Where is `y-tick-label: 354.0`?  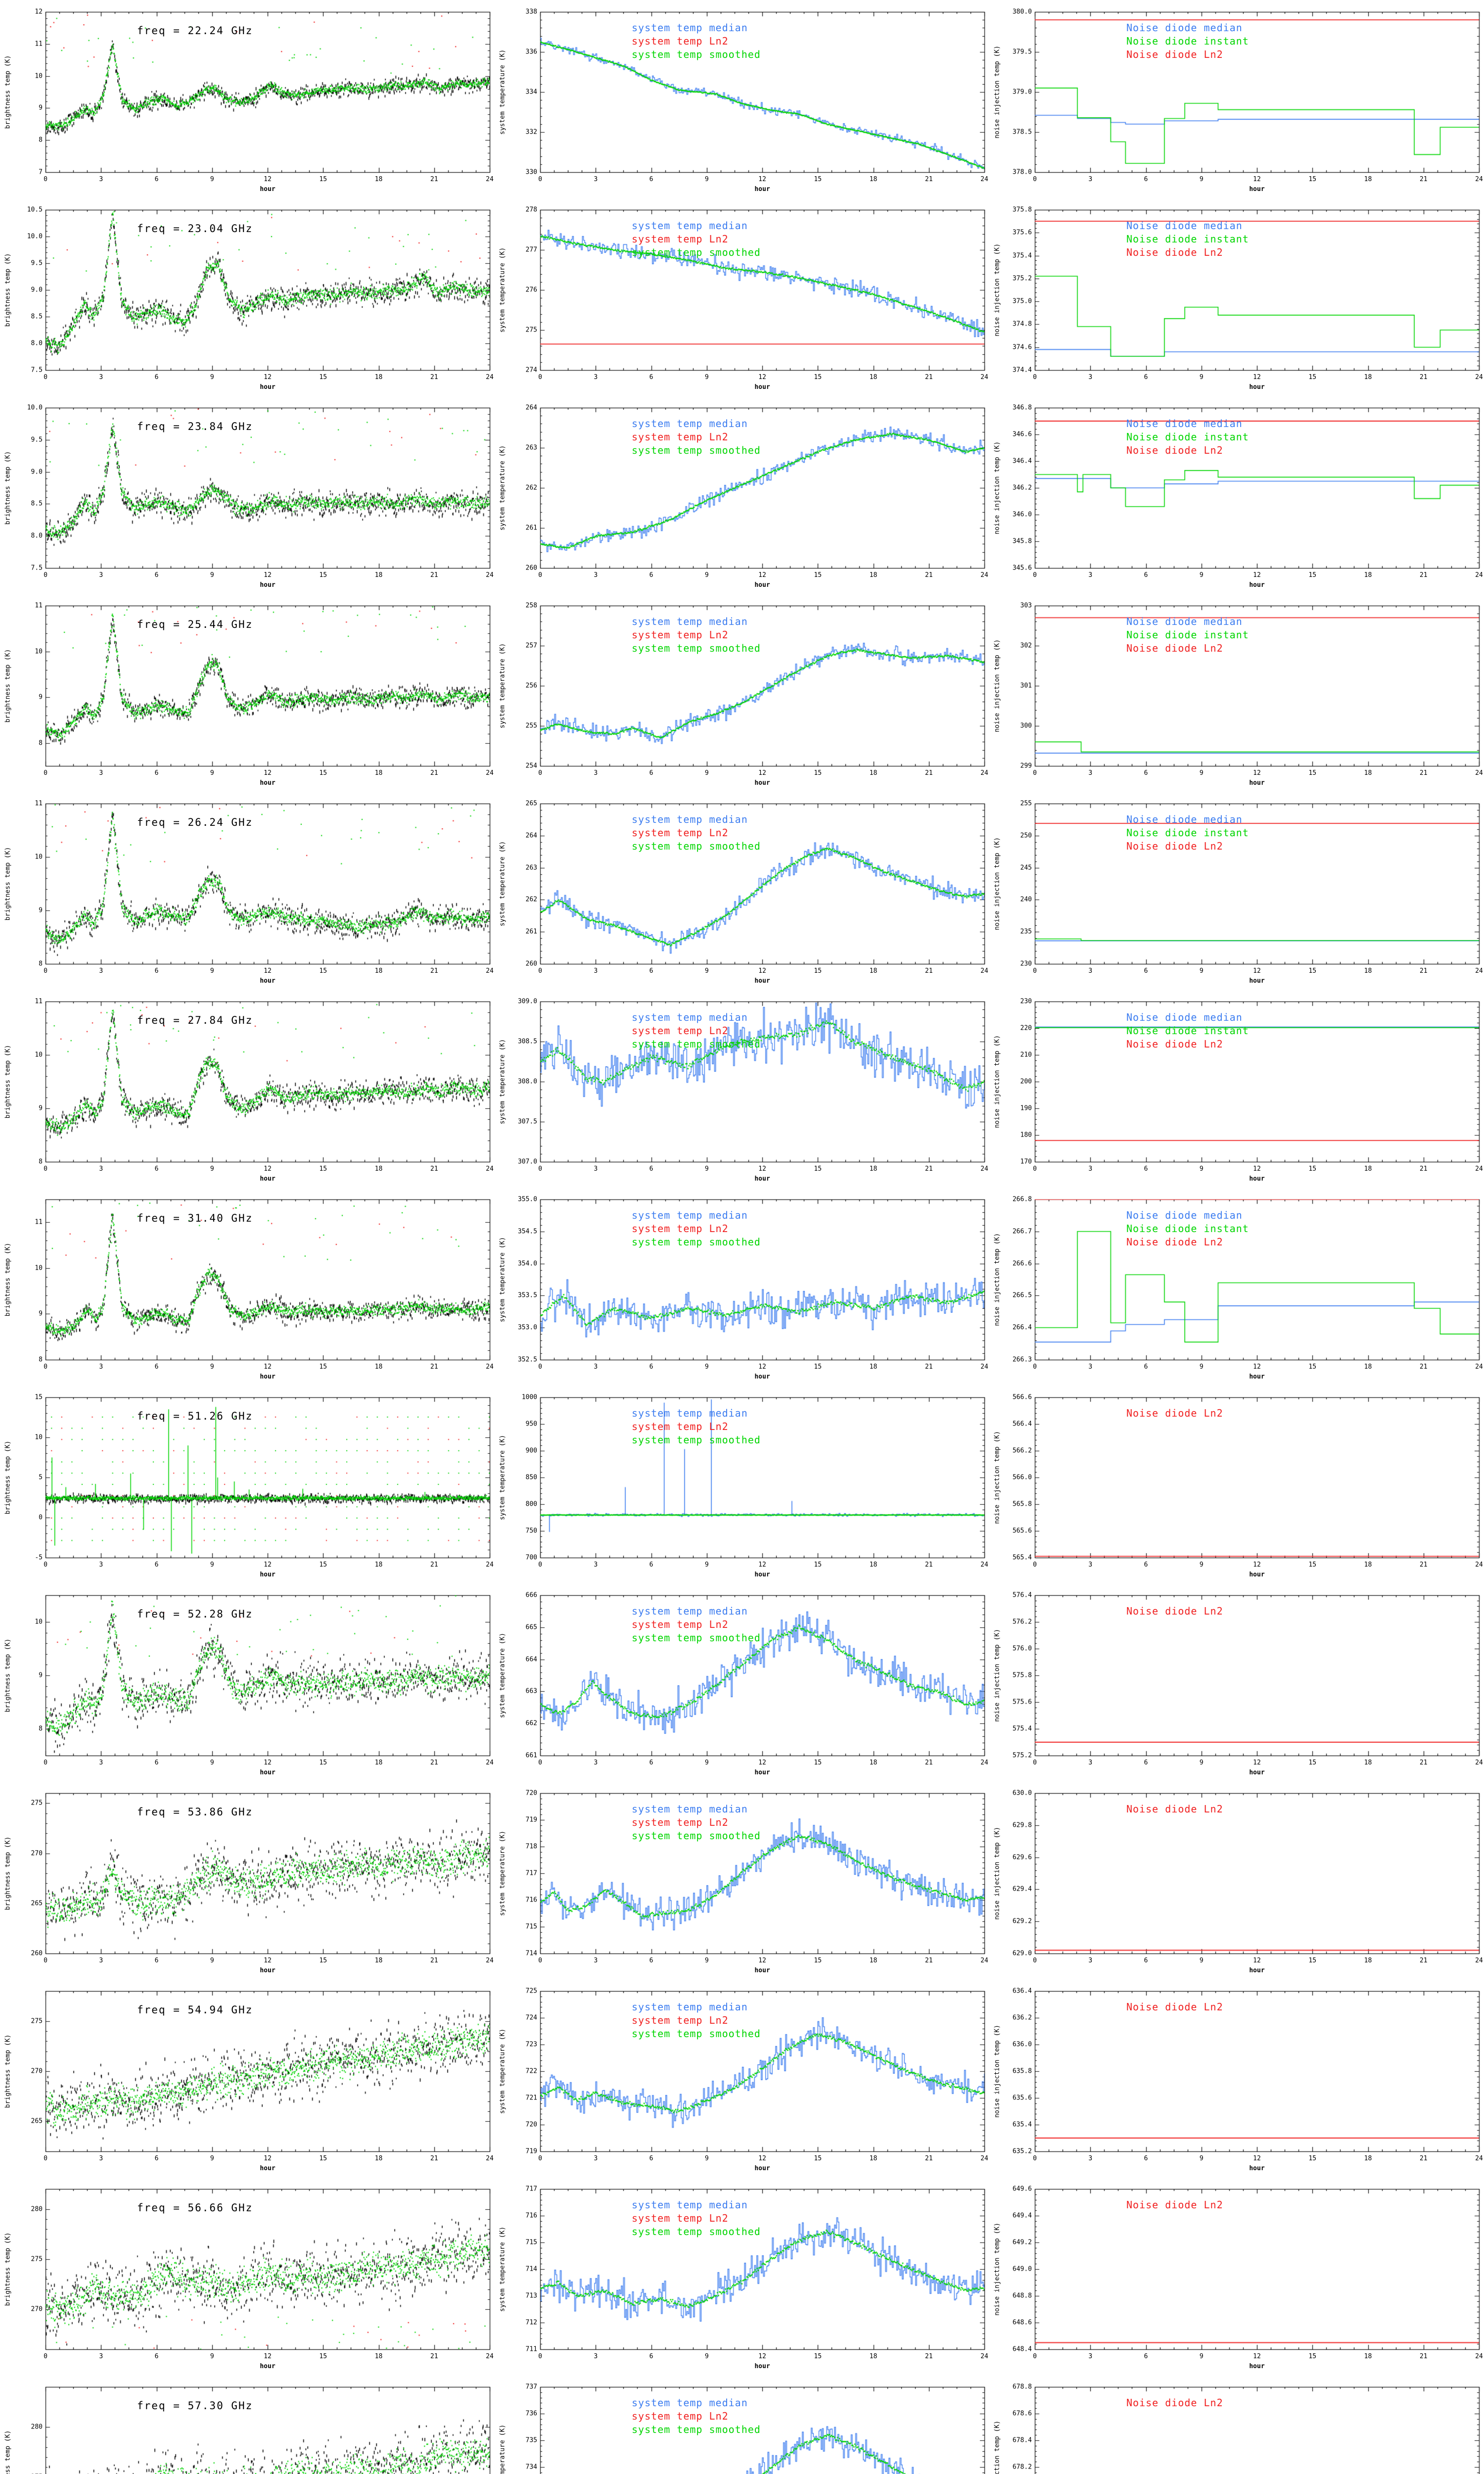
y-tick-label: 354.0 is located at coordinates (527, 1264).